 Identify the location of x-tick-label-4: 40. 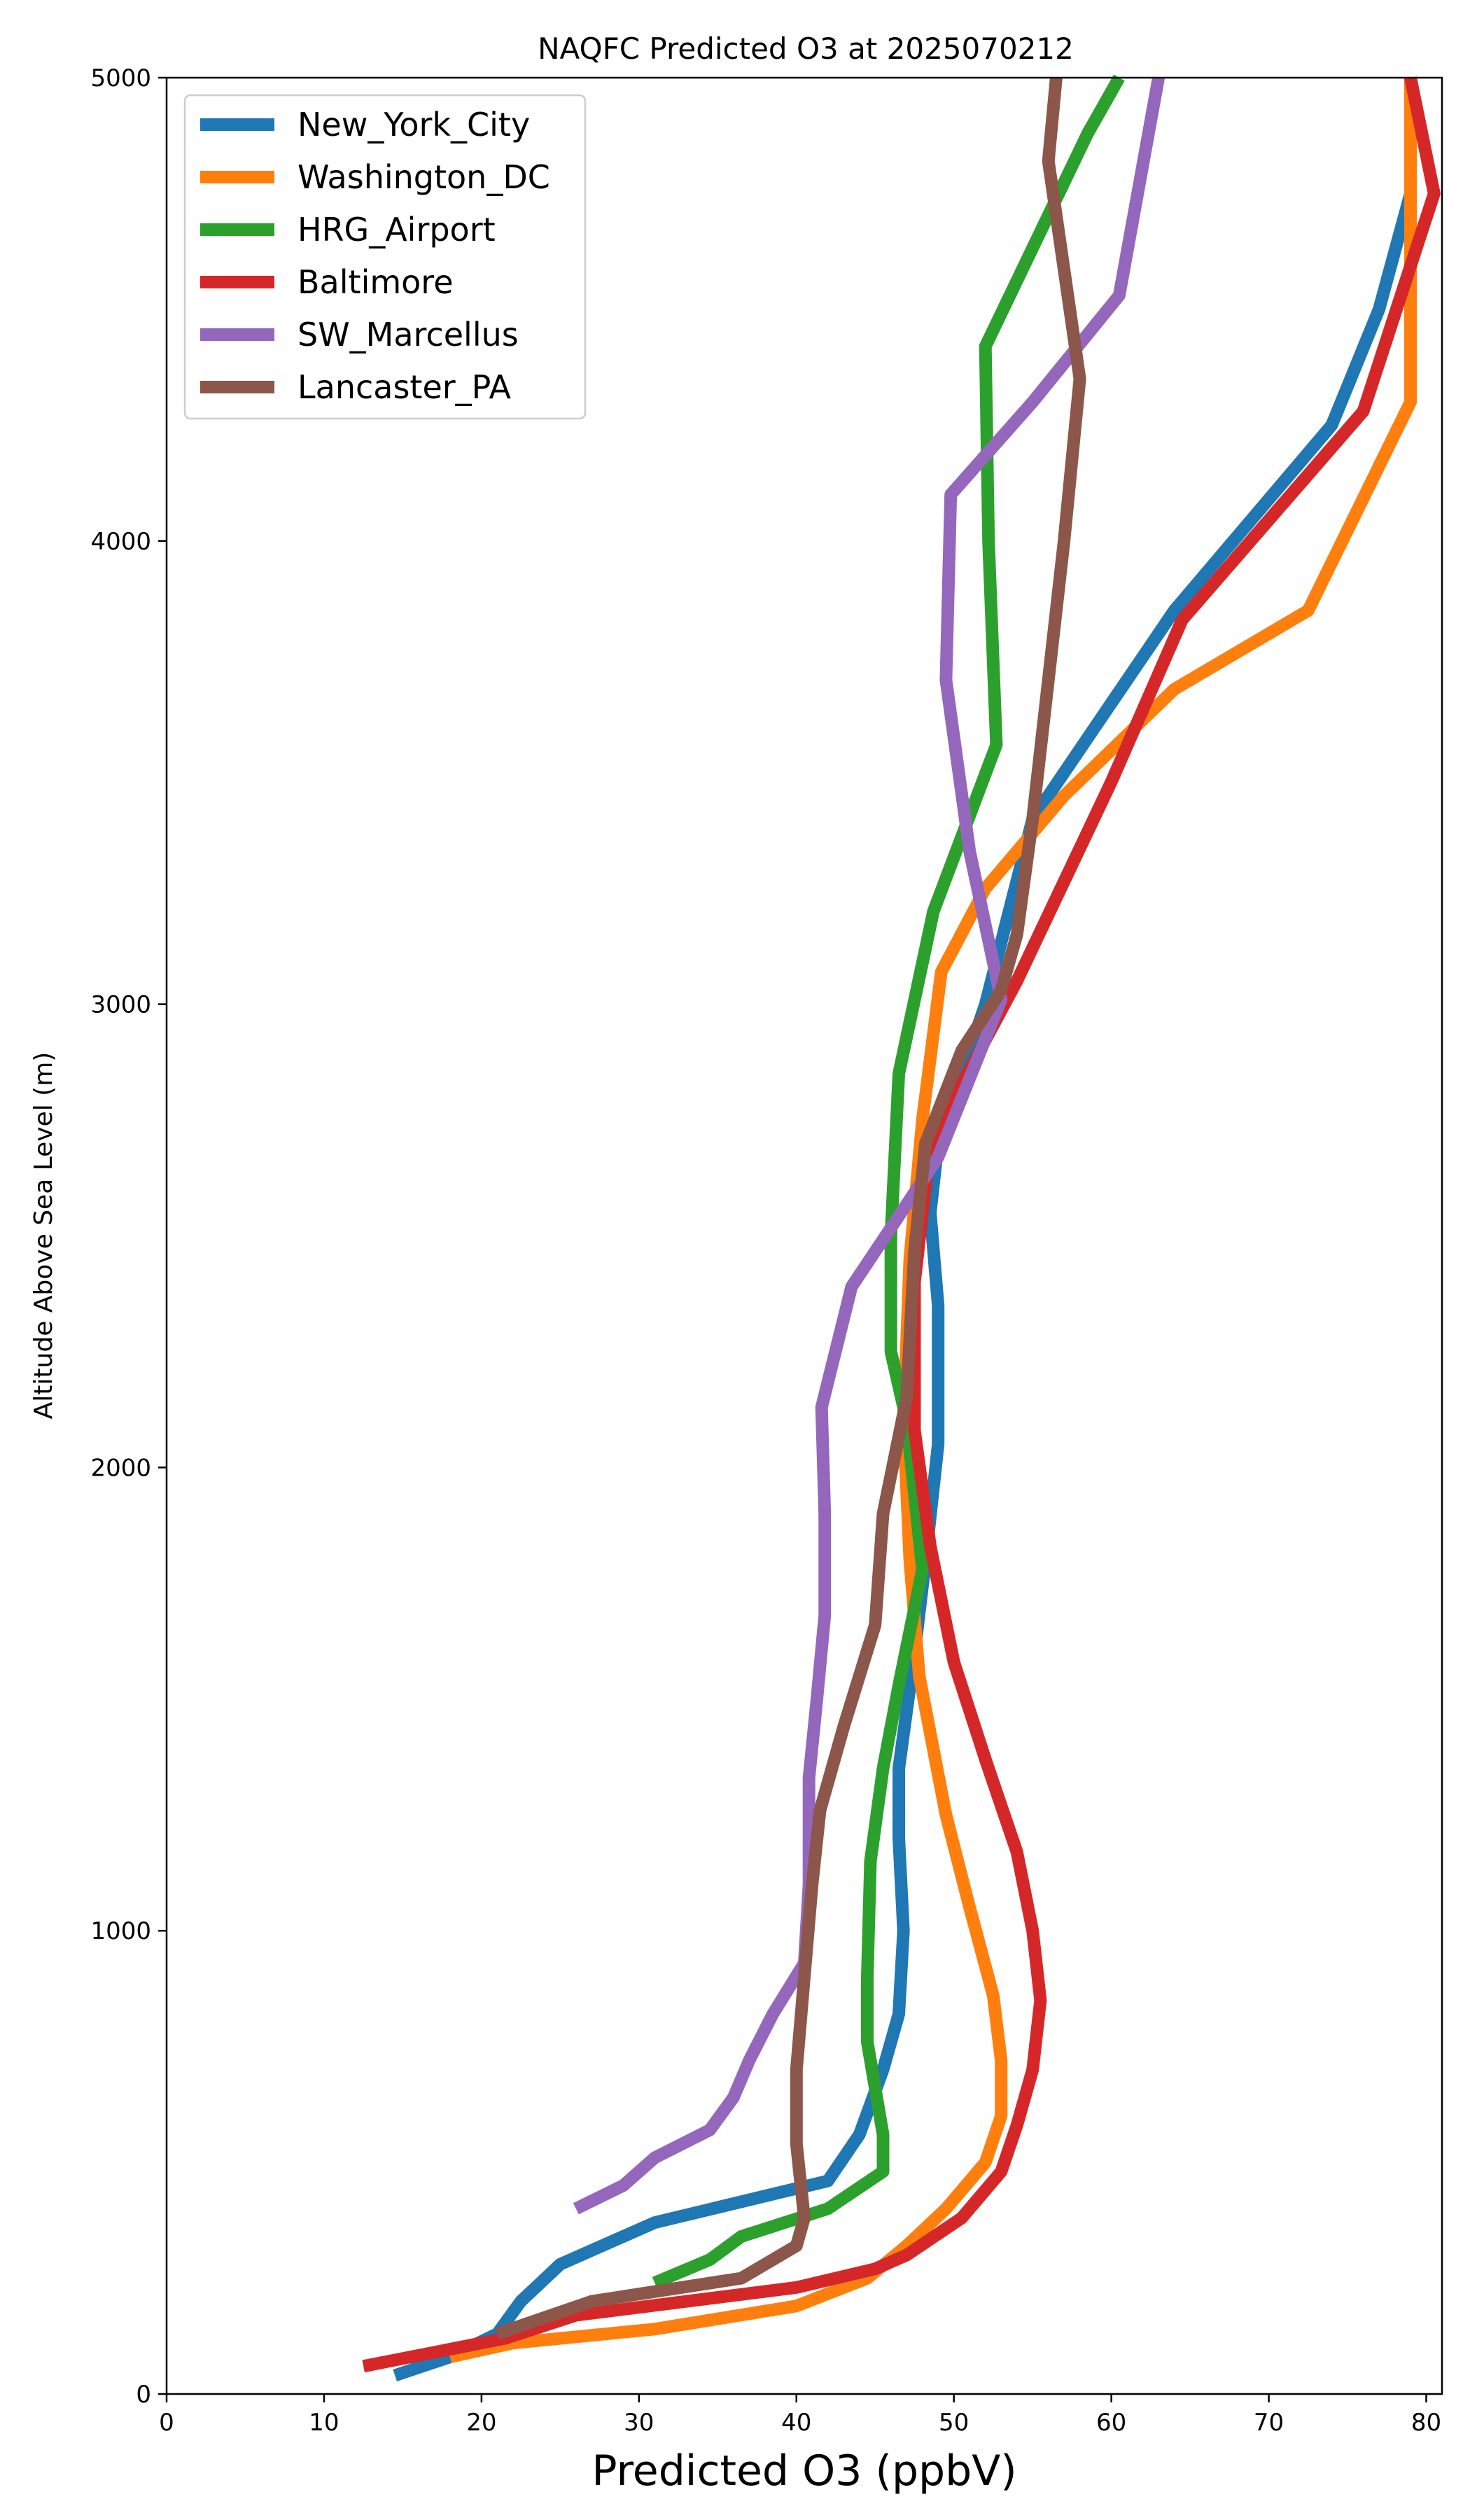
(796, 2423).